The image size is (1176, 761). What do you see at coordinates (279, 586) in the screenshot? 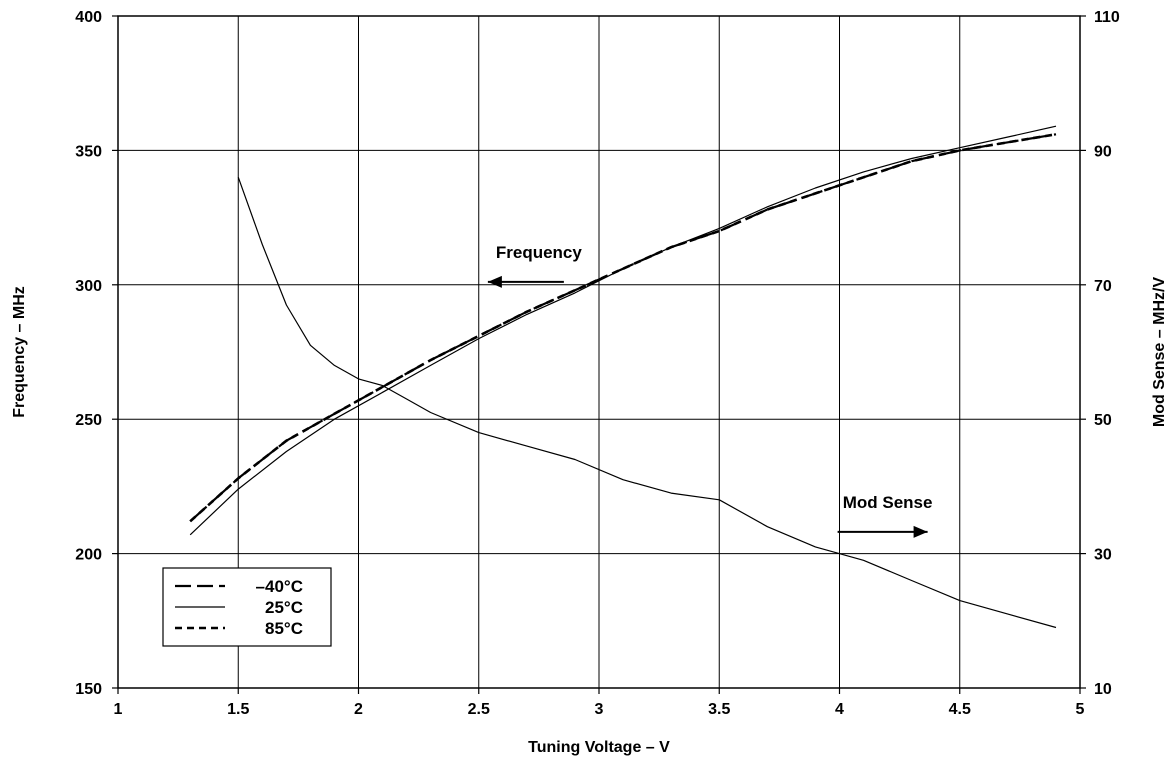
I see `legend-label-0: –40°C` at bounding box center [279, 586].